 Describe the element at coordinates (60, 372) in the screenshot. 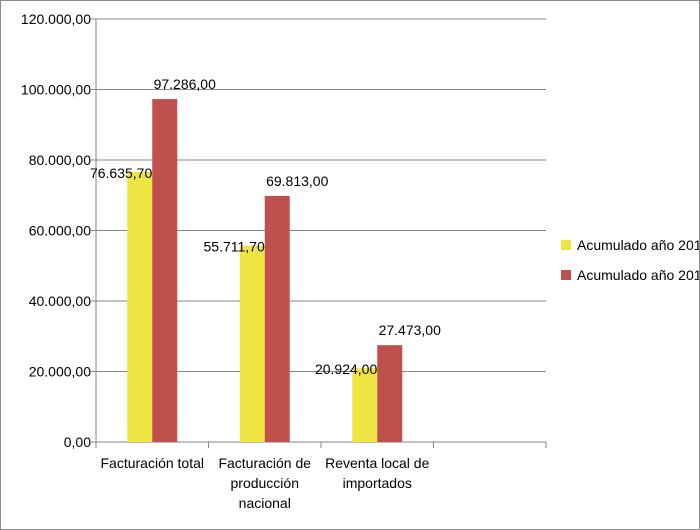

I see `y-tick-label: 20.000,00` at that location.